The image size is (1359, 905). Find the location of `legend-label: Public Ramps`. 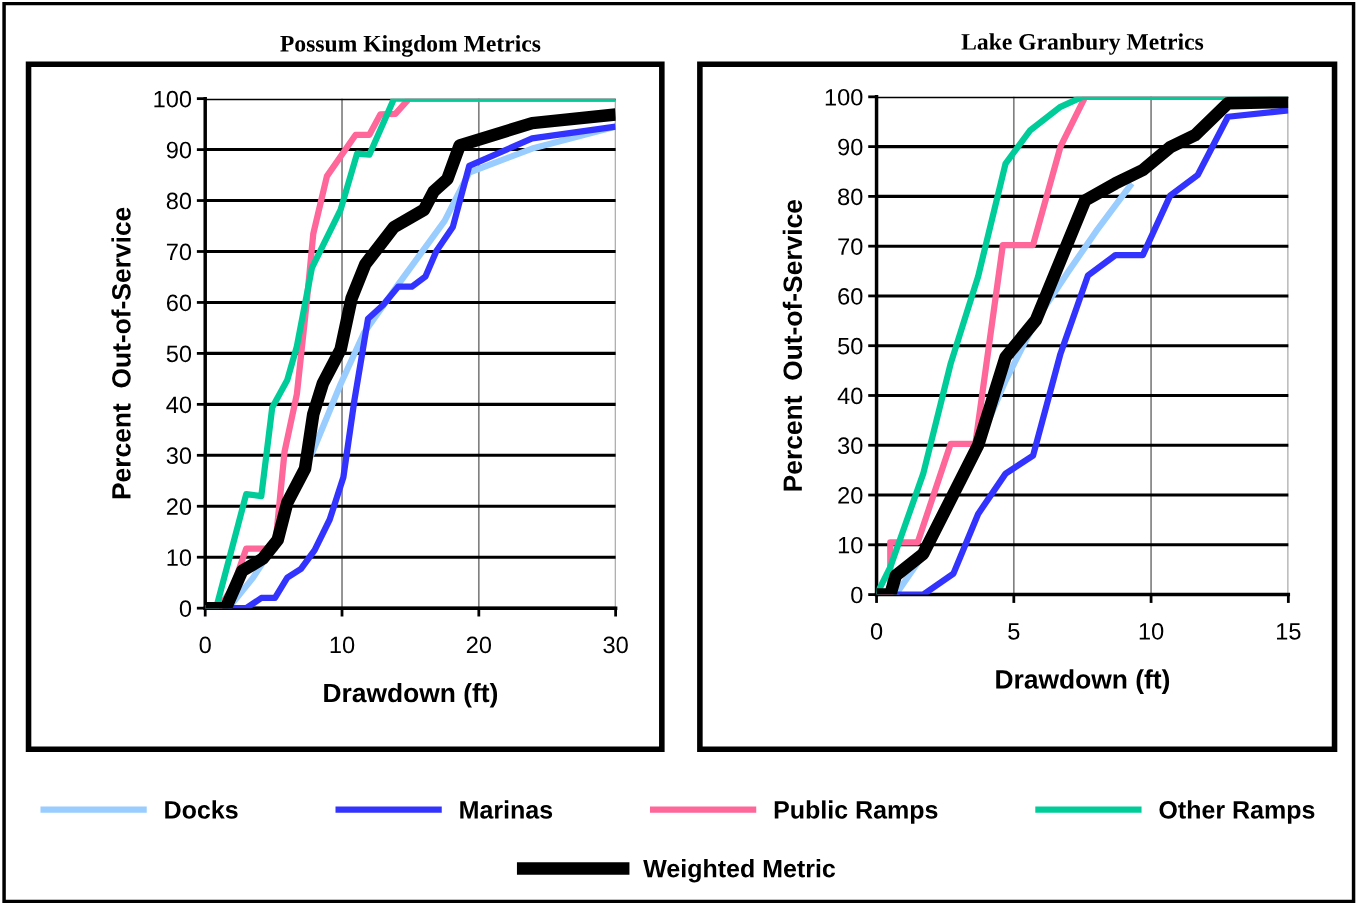

legend-label: Public Ramps is located at coordinates (856, 812).